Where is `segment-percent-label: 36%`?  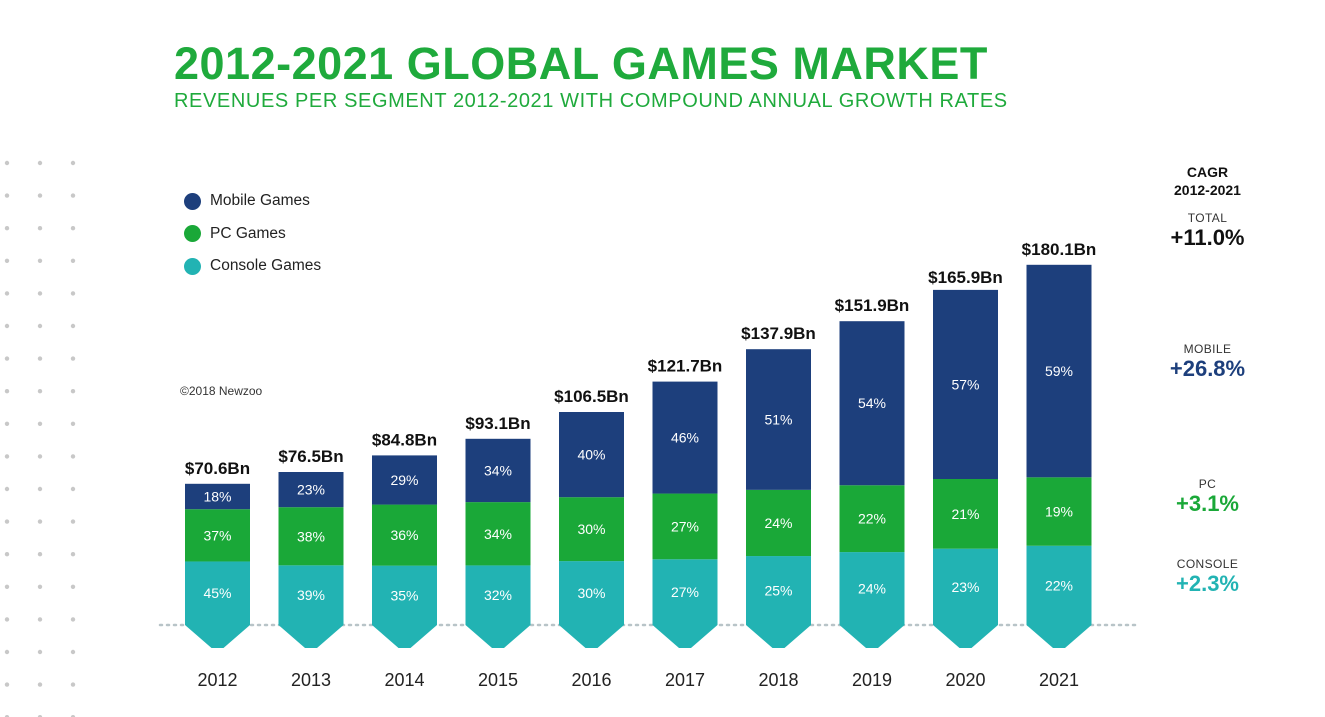 segment-percent-label: 36% is located at coordinates (404, 535).